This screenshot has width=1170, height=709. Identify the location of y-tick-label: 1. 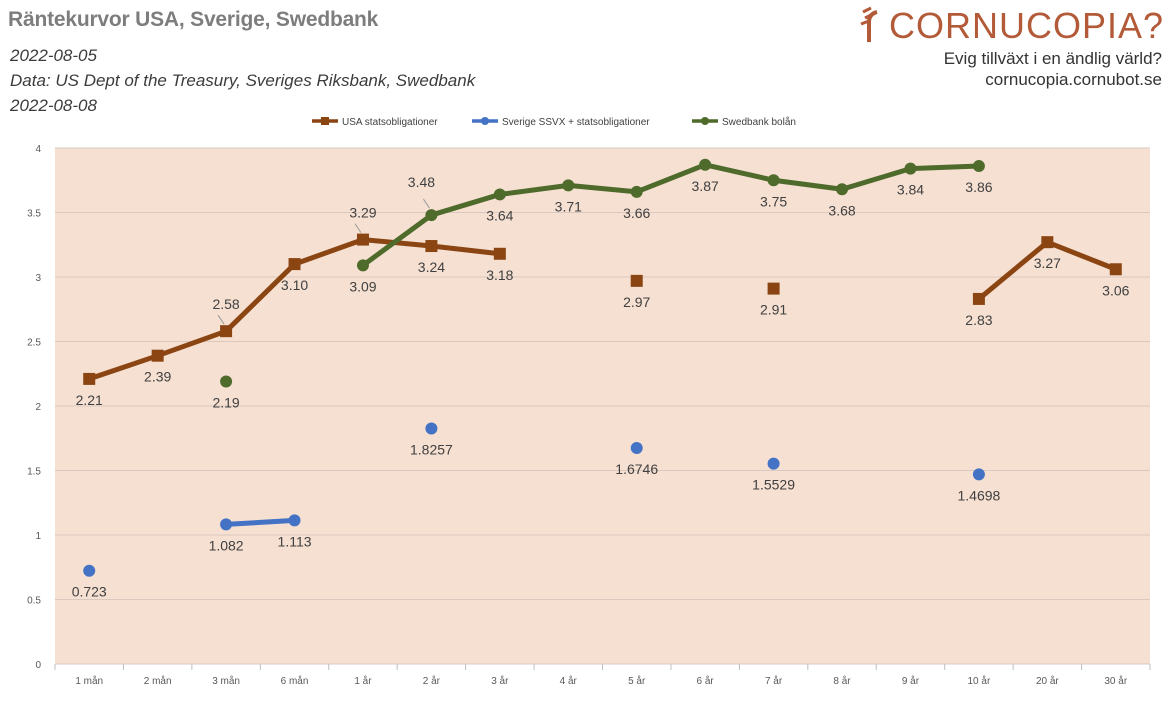
(38, 536).